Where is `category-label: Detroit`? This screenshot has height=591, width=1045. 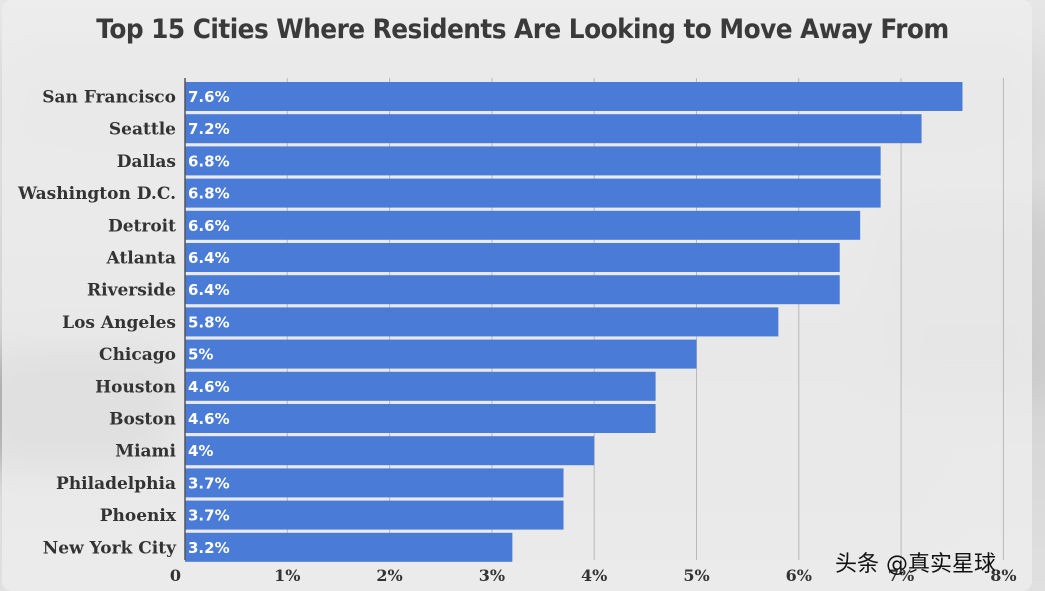
category-label: Detroit is located at coordinates (142, 226).